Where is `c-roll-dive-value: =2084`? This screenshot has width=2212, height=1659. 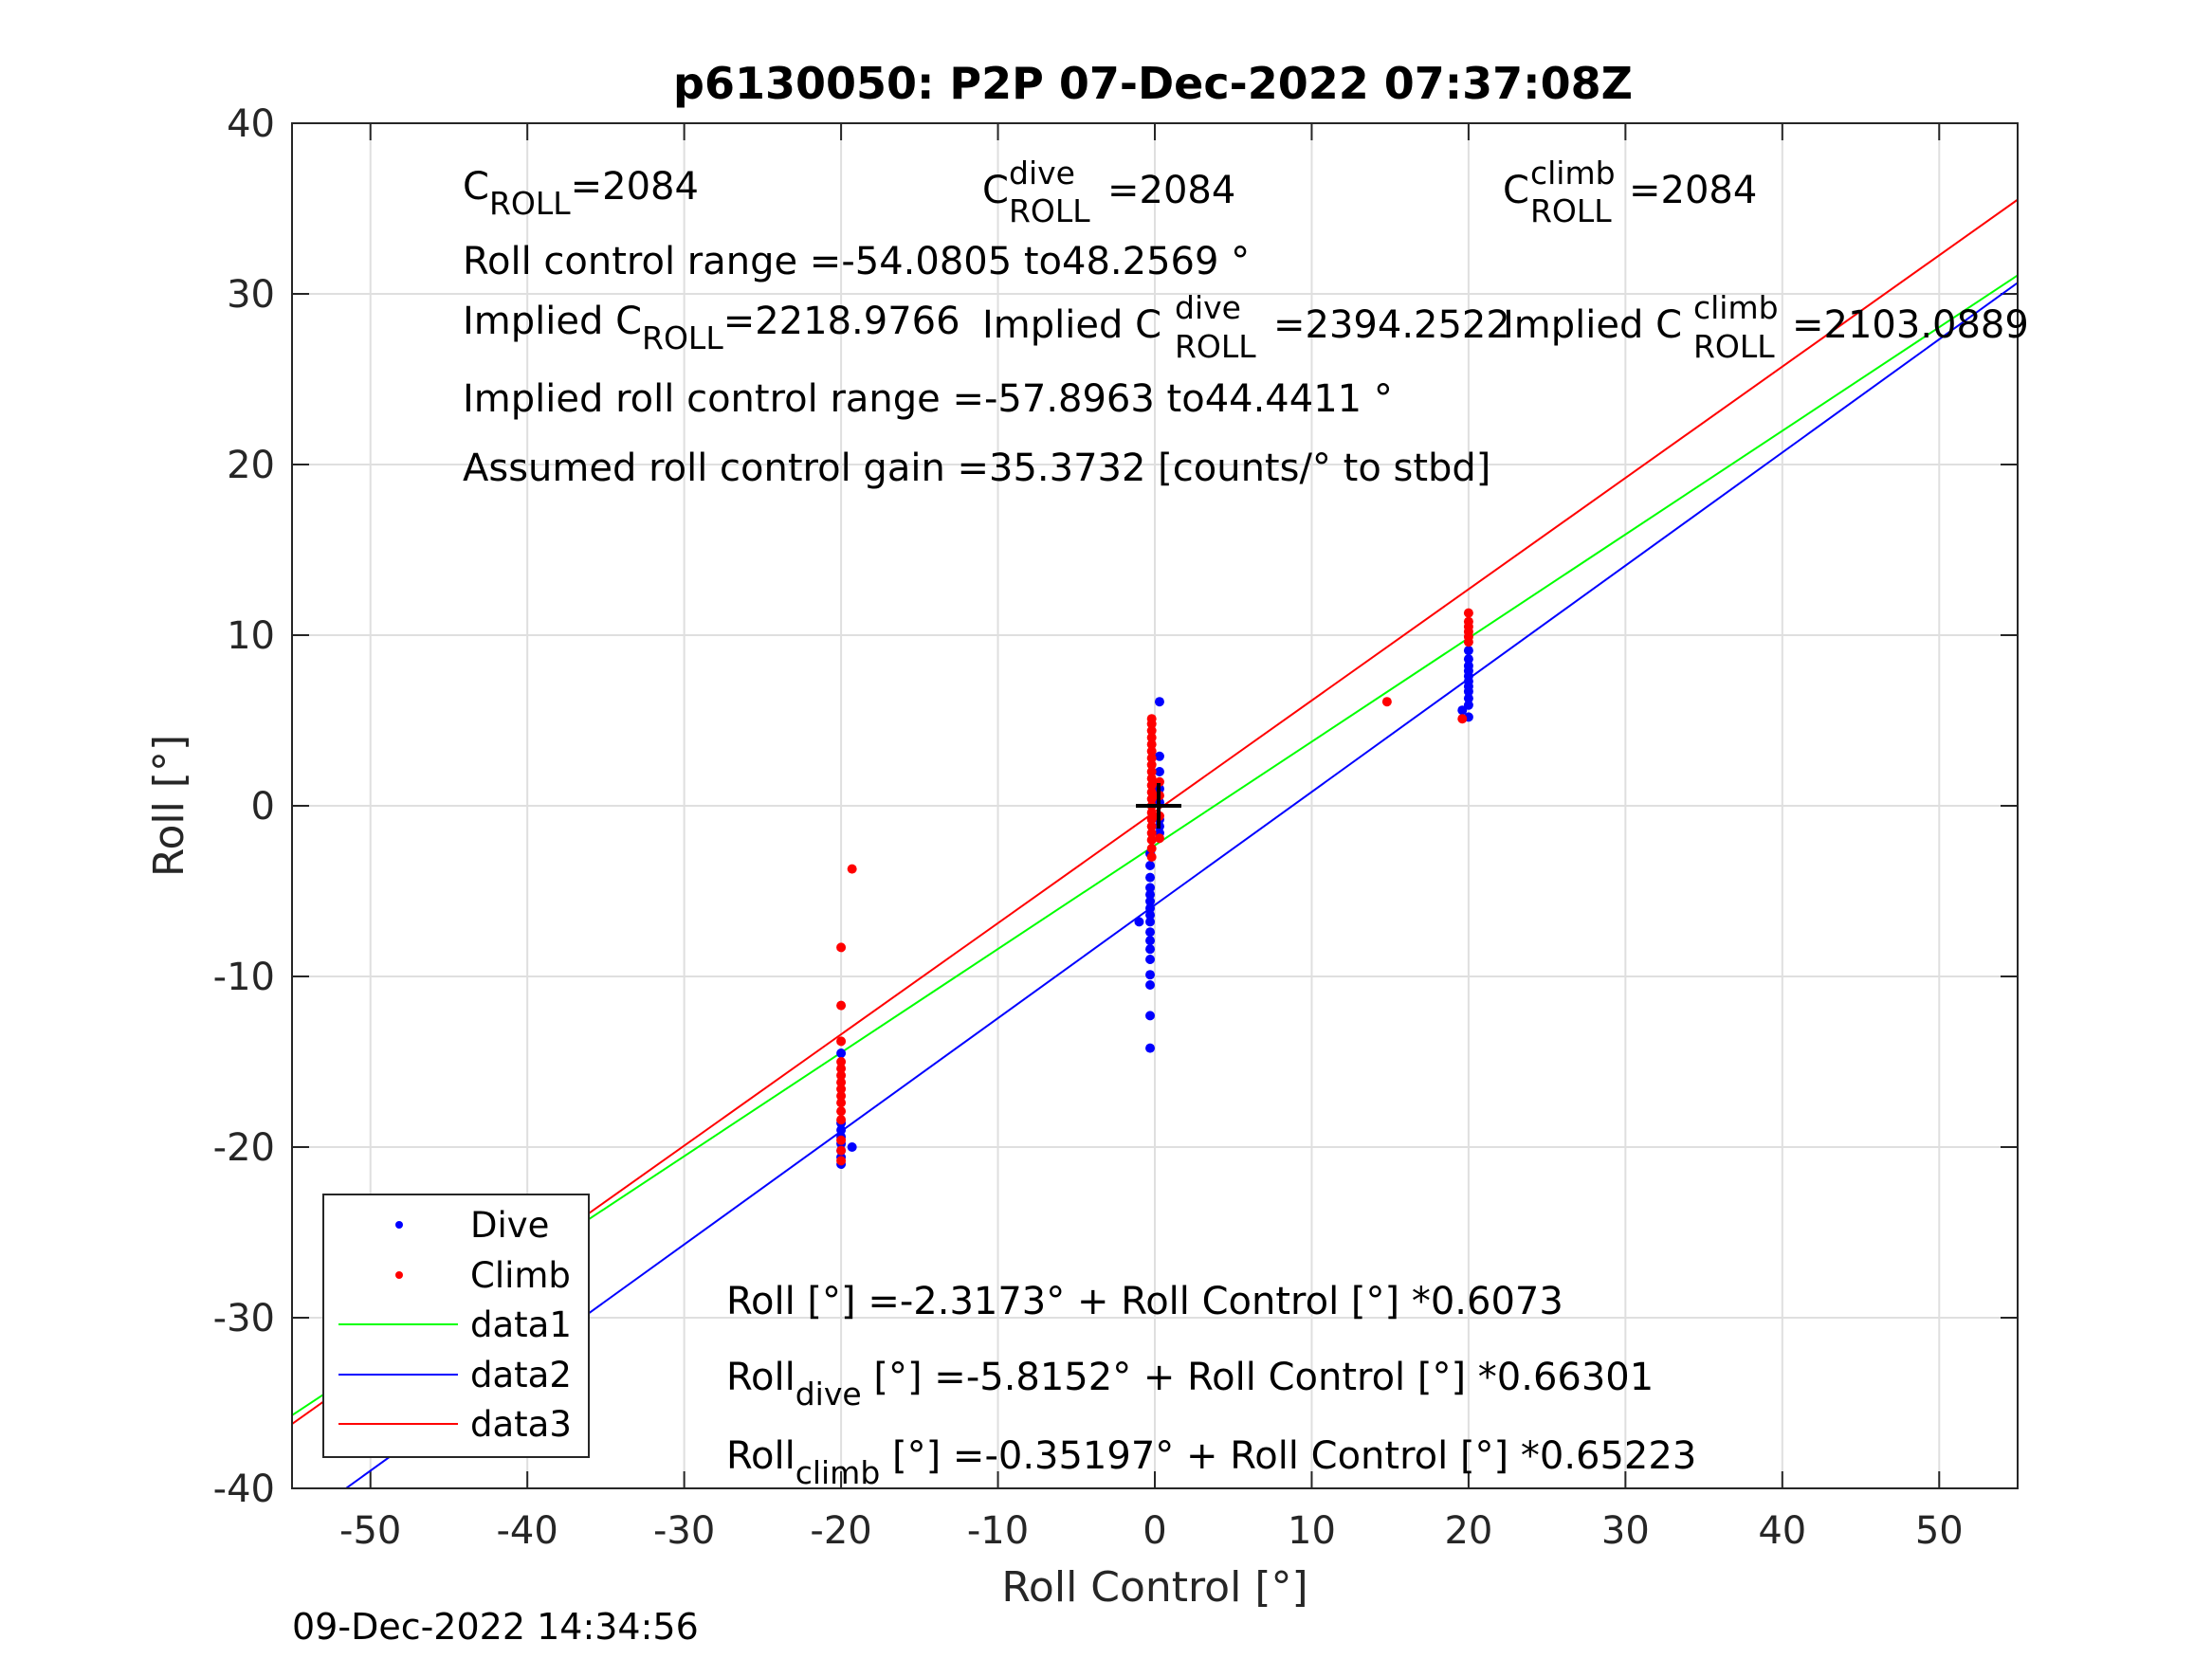
c-roll-dive-value: =2084 is located at coordinates (1171, 190).